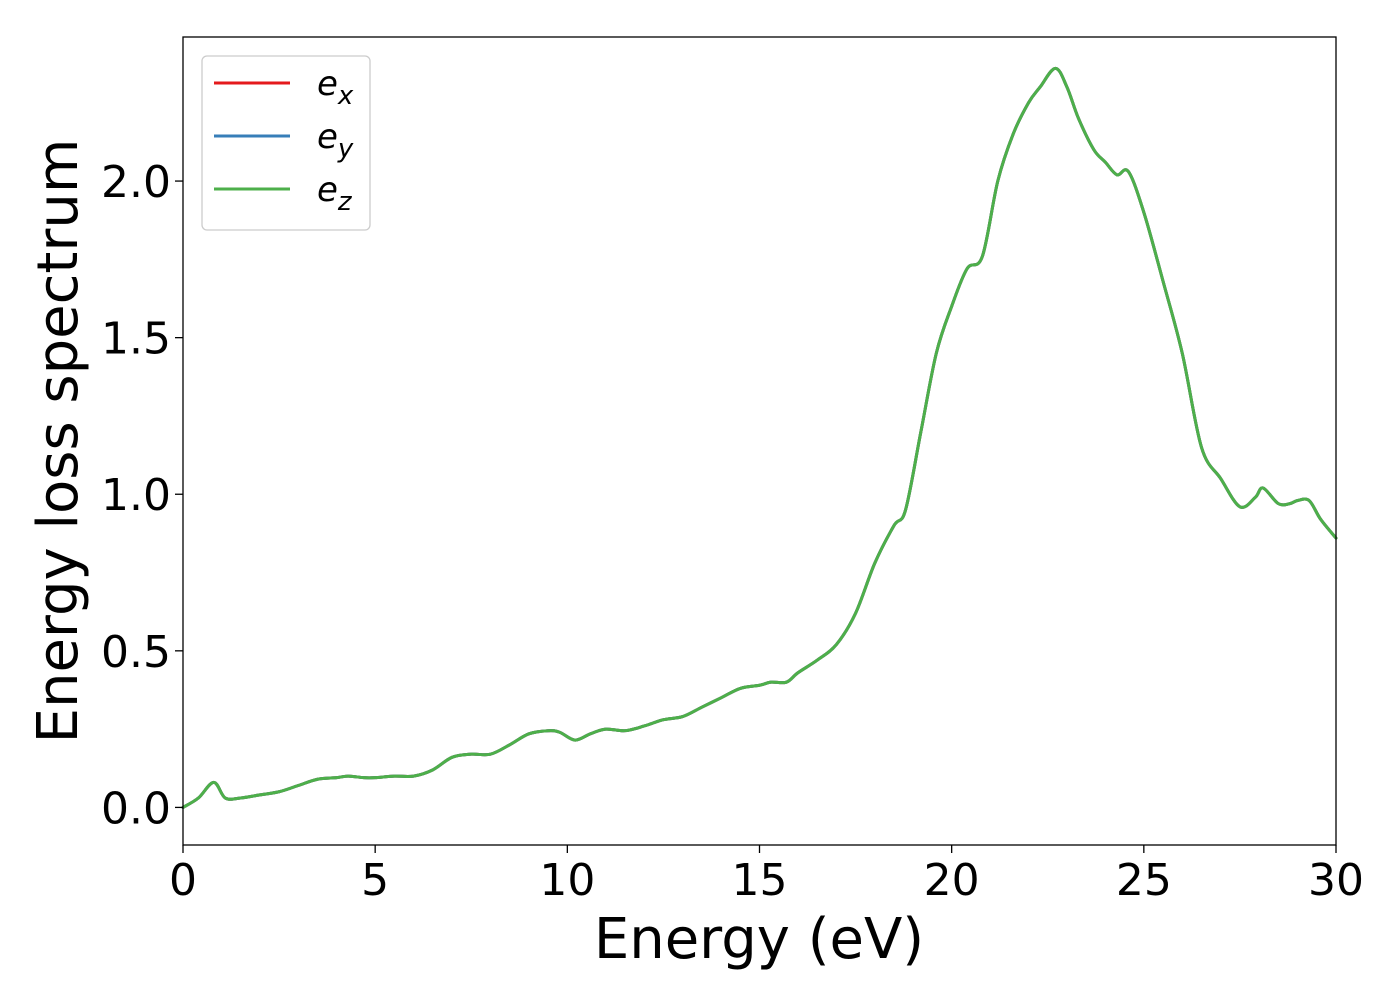 The width and height of the screenshot is (1400, 1000). I want to click on x-tick-label: 30, so click(1336, 880).